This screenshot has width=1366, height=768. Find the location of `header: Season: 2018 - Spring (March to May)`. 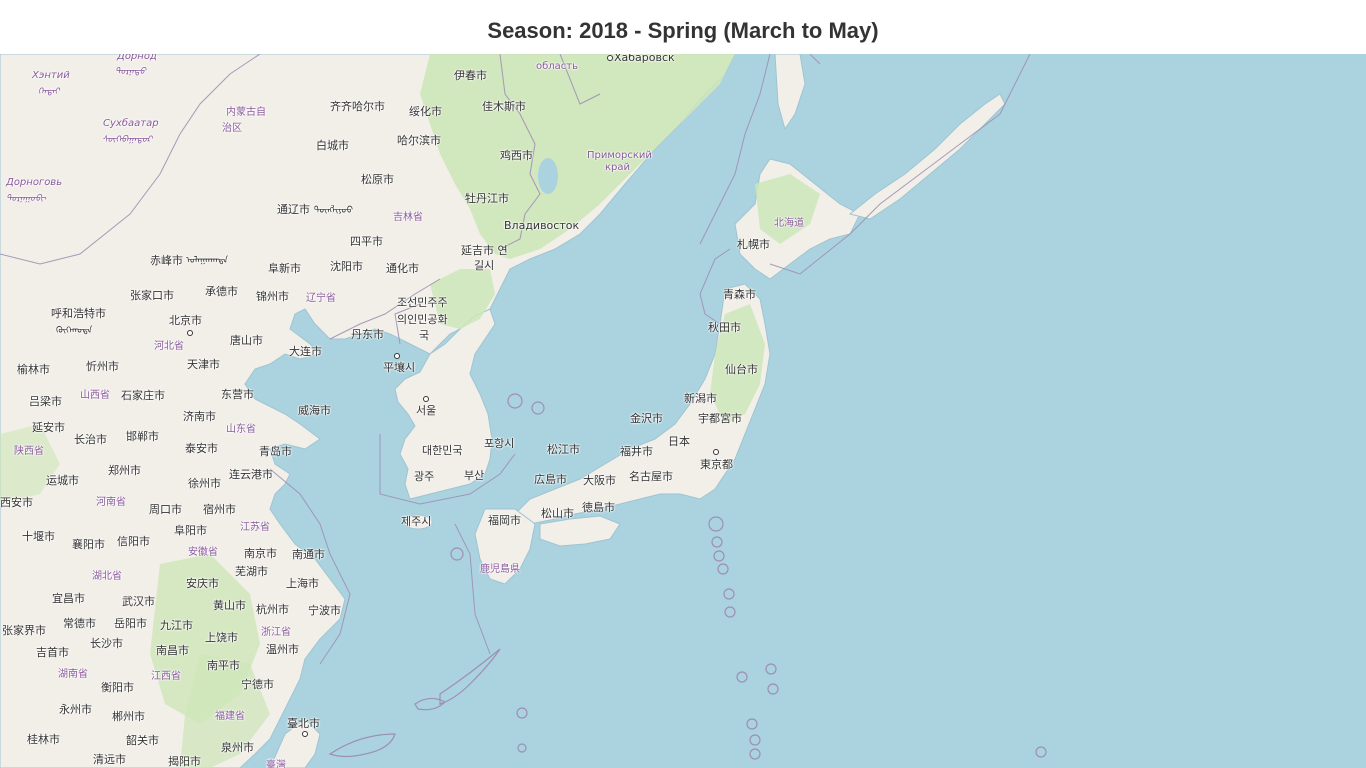

header: Season: 2018 - Spring (March to May) is located at coordinates (683, 27).